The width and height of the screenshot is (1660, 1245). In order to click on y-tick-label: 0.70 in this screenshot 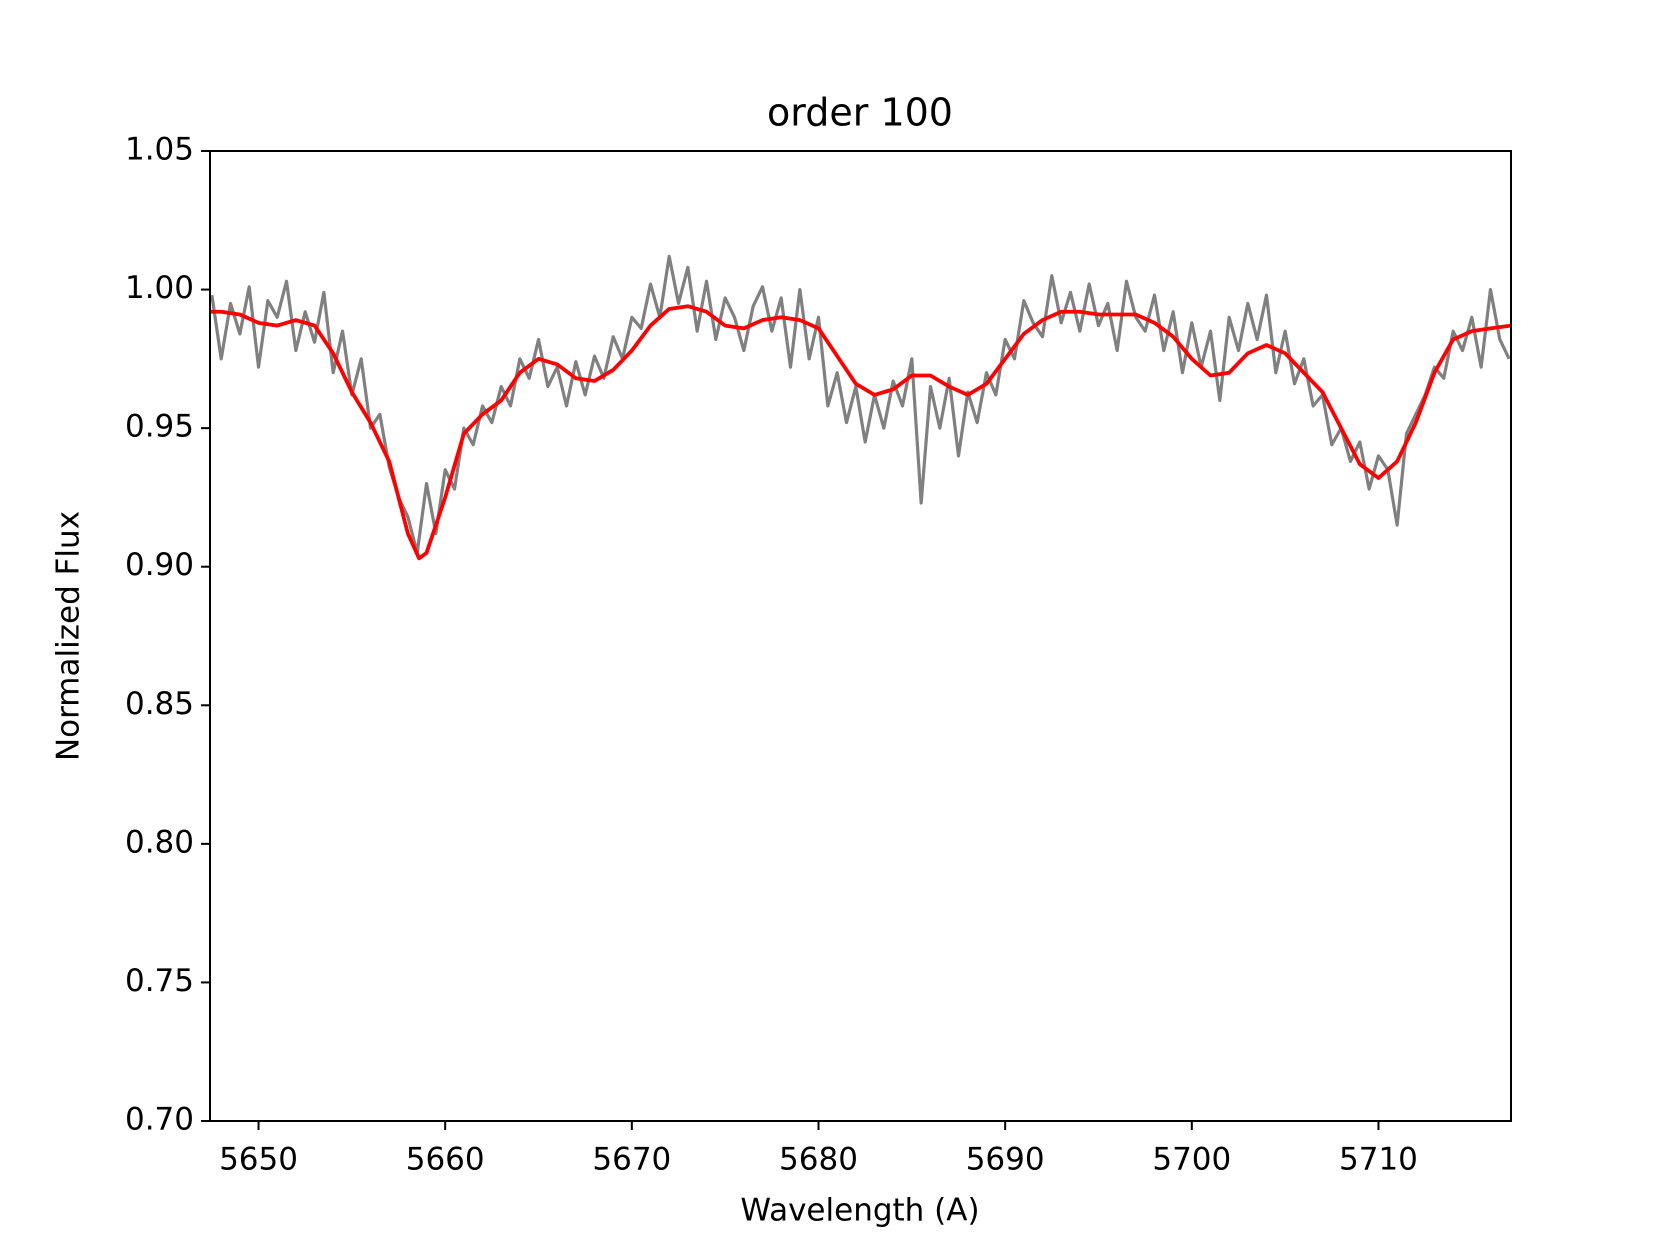, I will do `click(159, 1120)`.